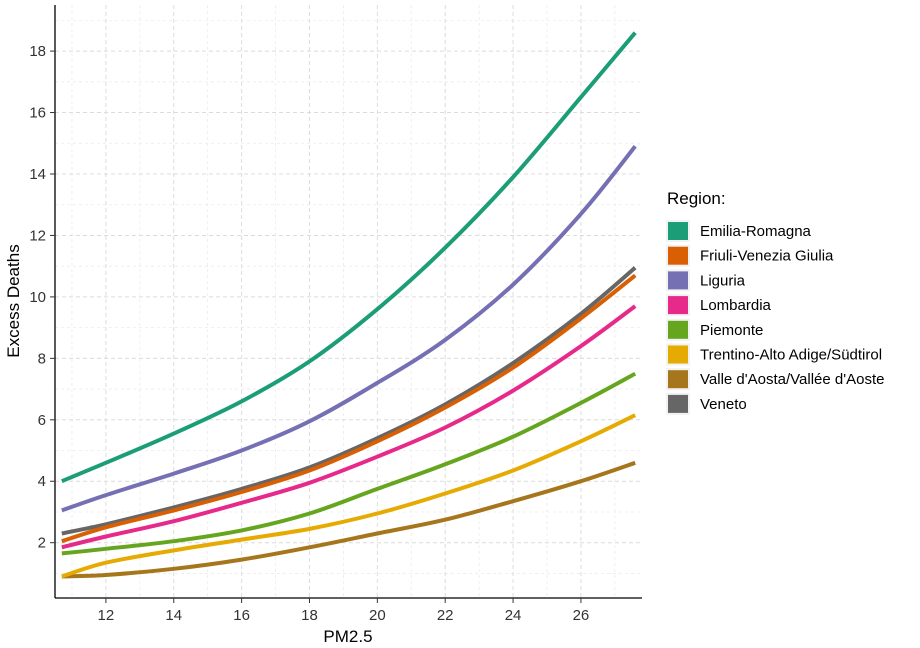  I want to click on legend-label: Friuli-Venezia Giulia, so click(767, 256).